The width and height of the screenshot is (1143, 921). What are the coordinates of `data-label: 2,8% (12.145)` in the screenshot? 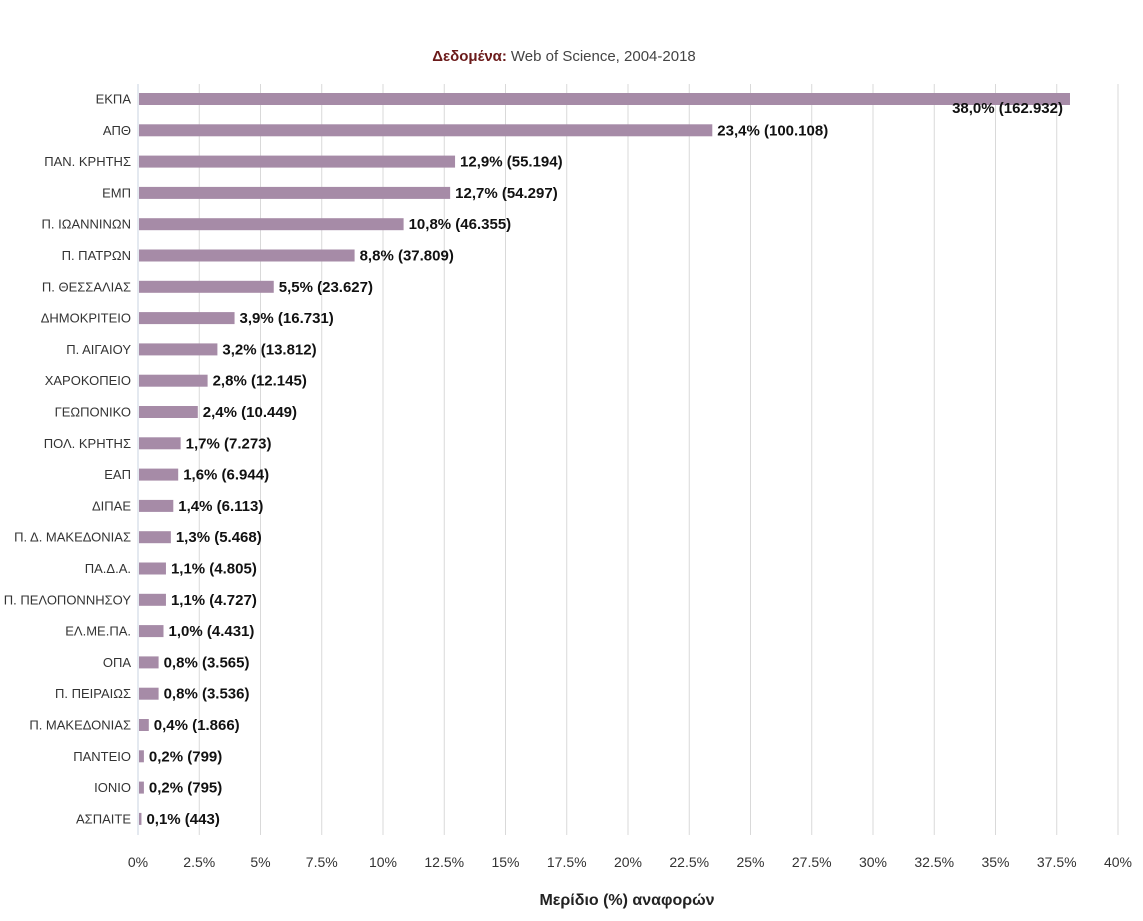 It's located at (260, 381).